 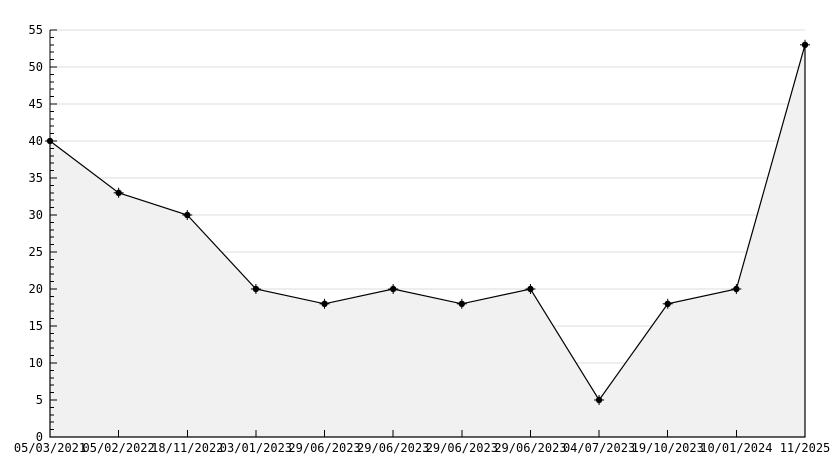 What do you see at coordinates (36, 178) in the screenshot?
I see `y-tick-label: 35` at bounding box center [36, 178].